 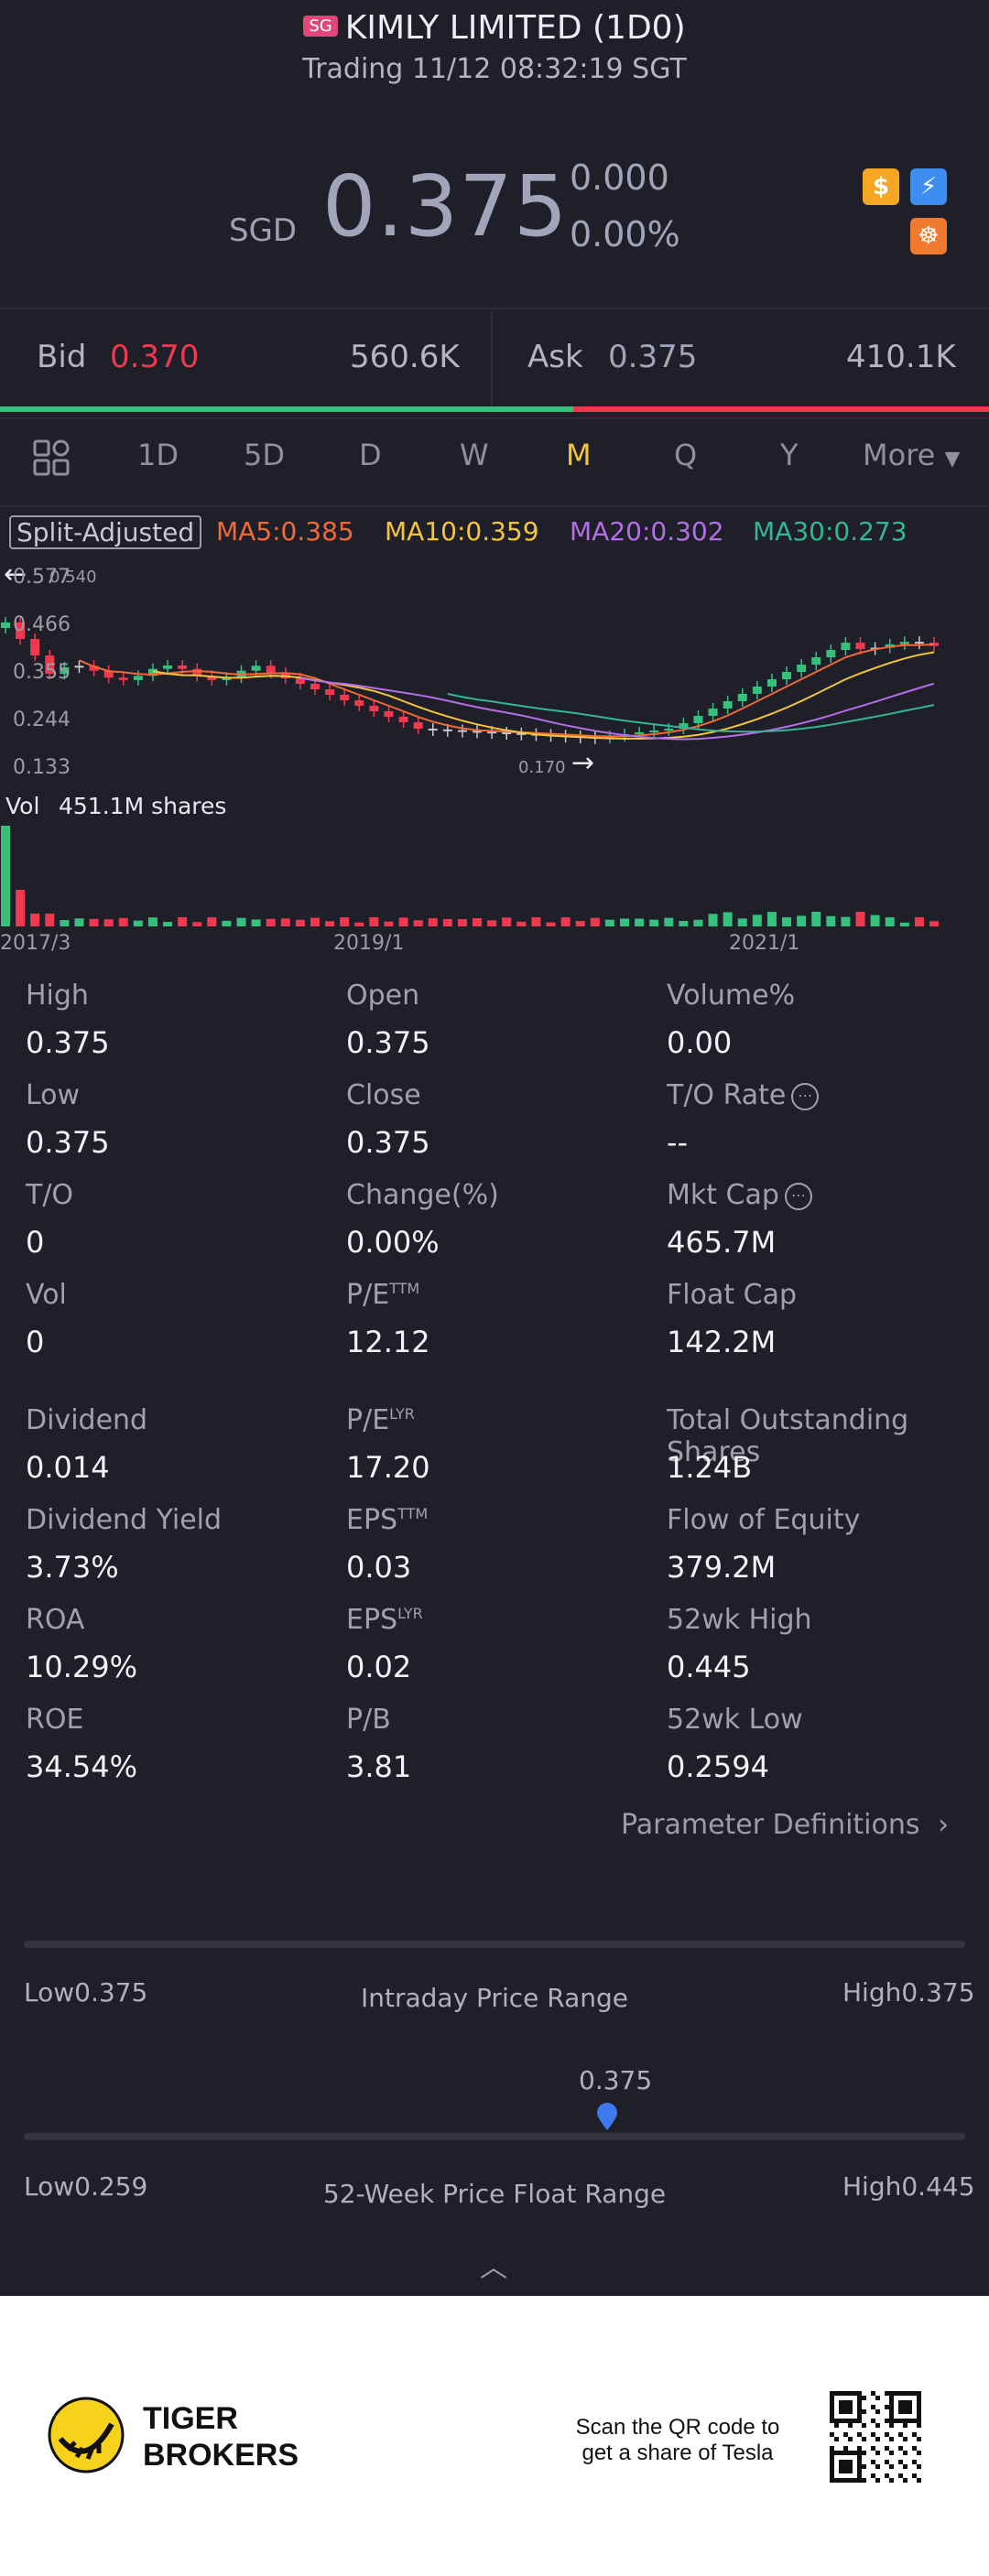 I want to click on parameter-definitions-link: Parameter Definitions ›, so click(x=785, y=1825).